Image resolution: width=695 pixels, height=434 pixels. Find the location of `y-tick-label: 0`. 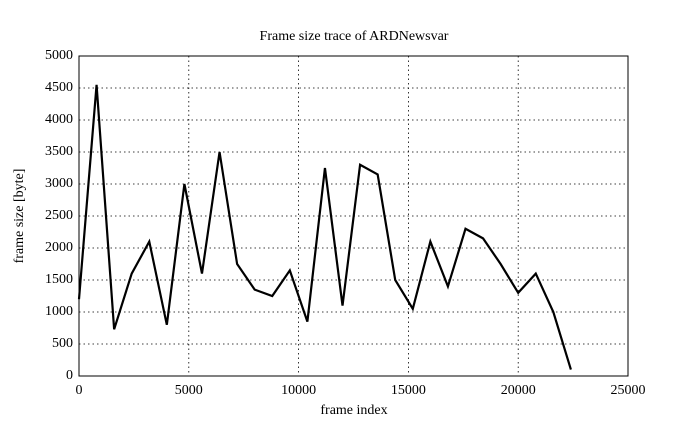

y-tick-label: 0 is located at coordinates (69, 375).